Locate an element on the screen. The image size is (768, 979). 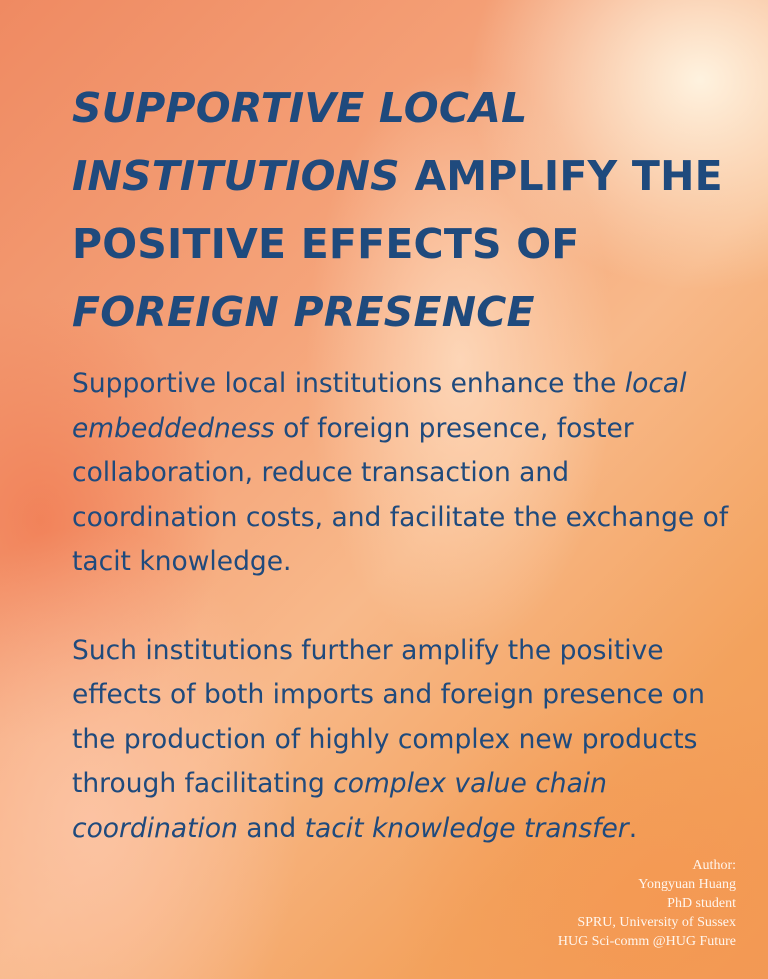
paragraph-1-emphasis: local embeddedness is located at coordinates (379, 406).